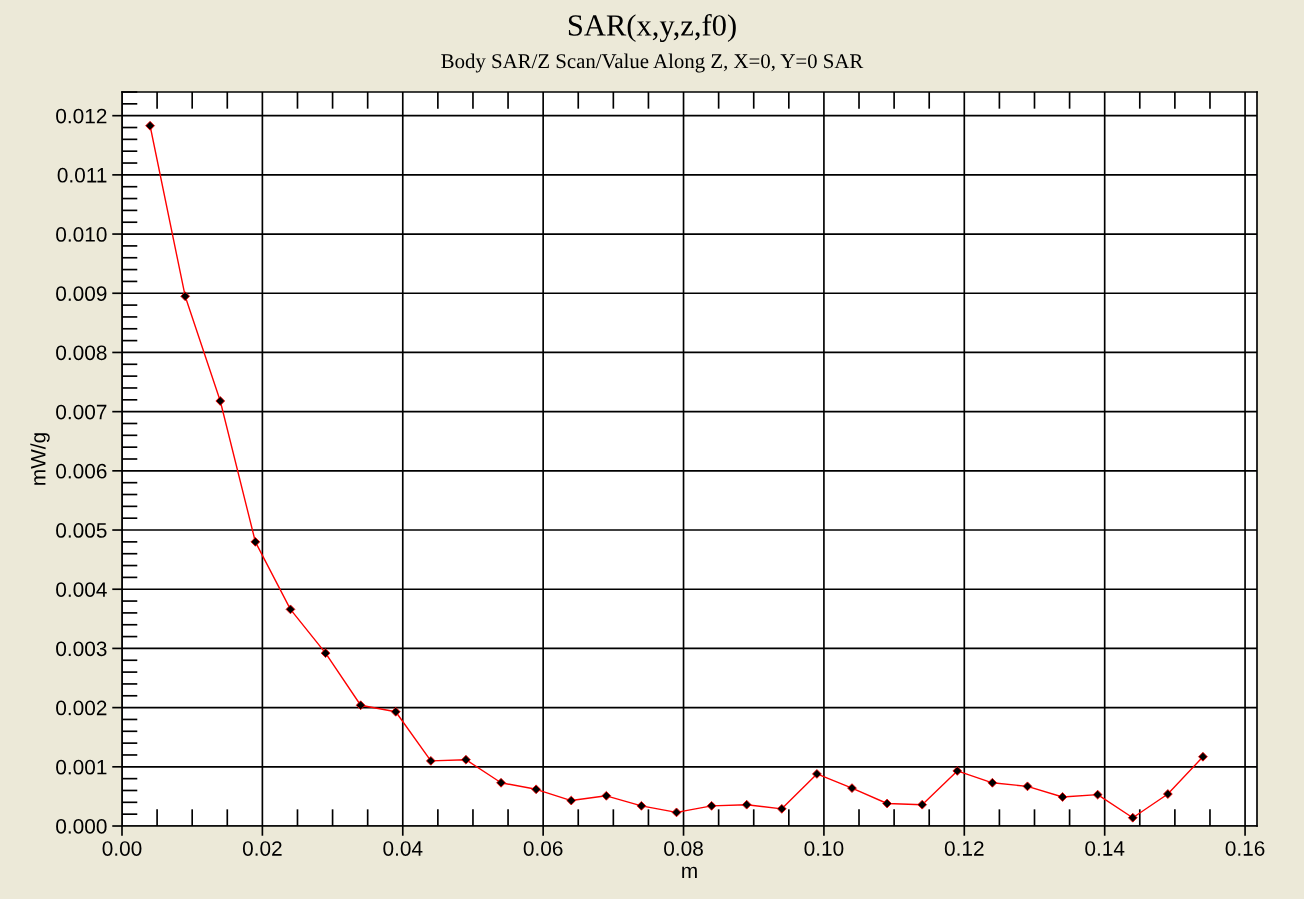 The width and height of the screenshot is (1304, 899). What do you see at coordinates (81, 353) in the screenshot?
I see `y-tick-label: 0.008` at bounding box center [81, 353].